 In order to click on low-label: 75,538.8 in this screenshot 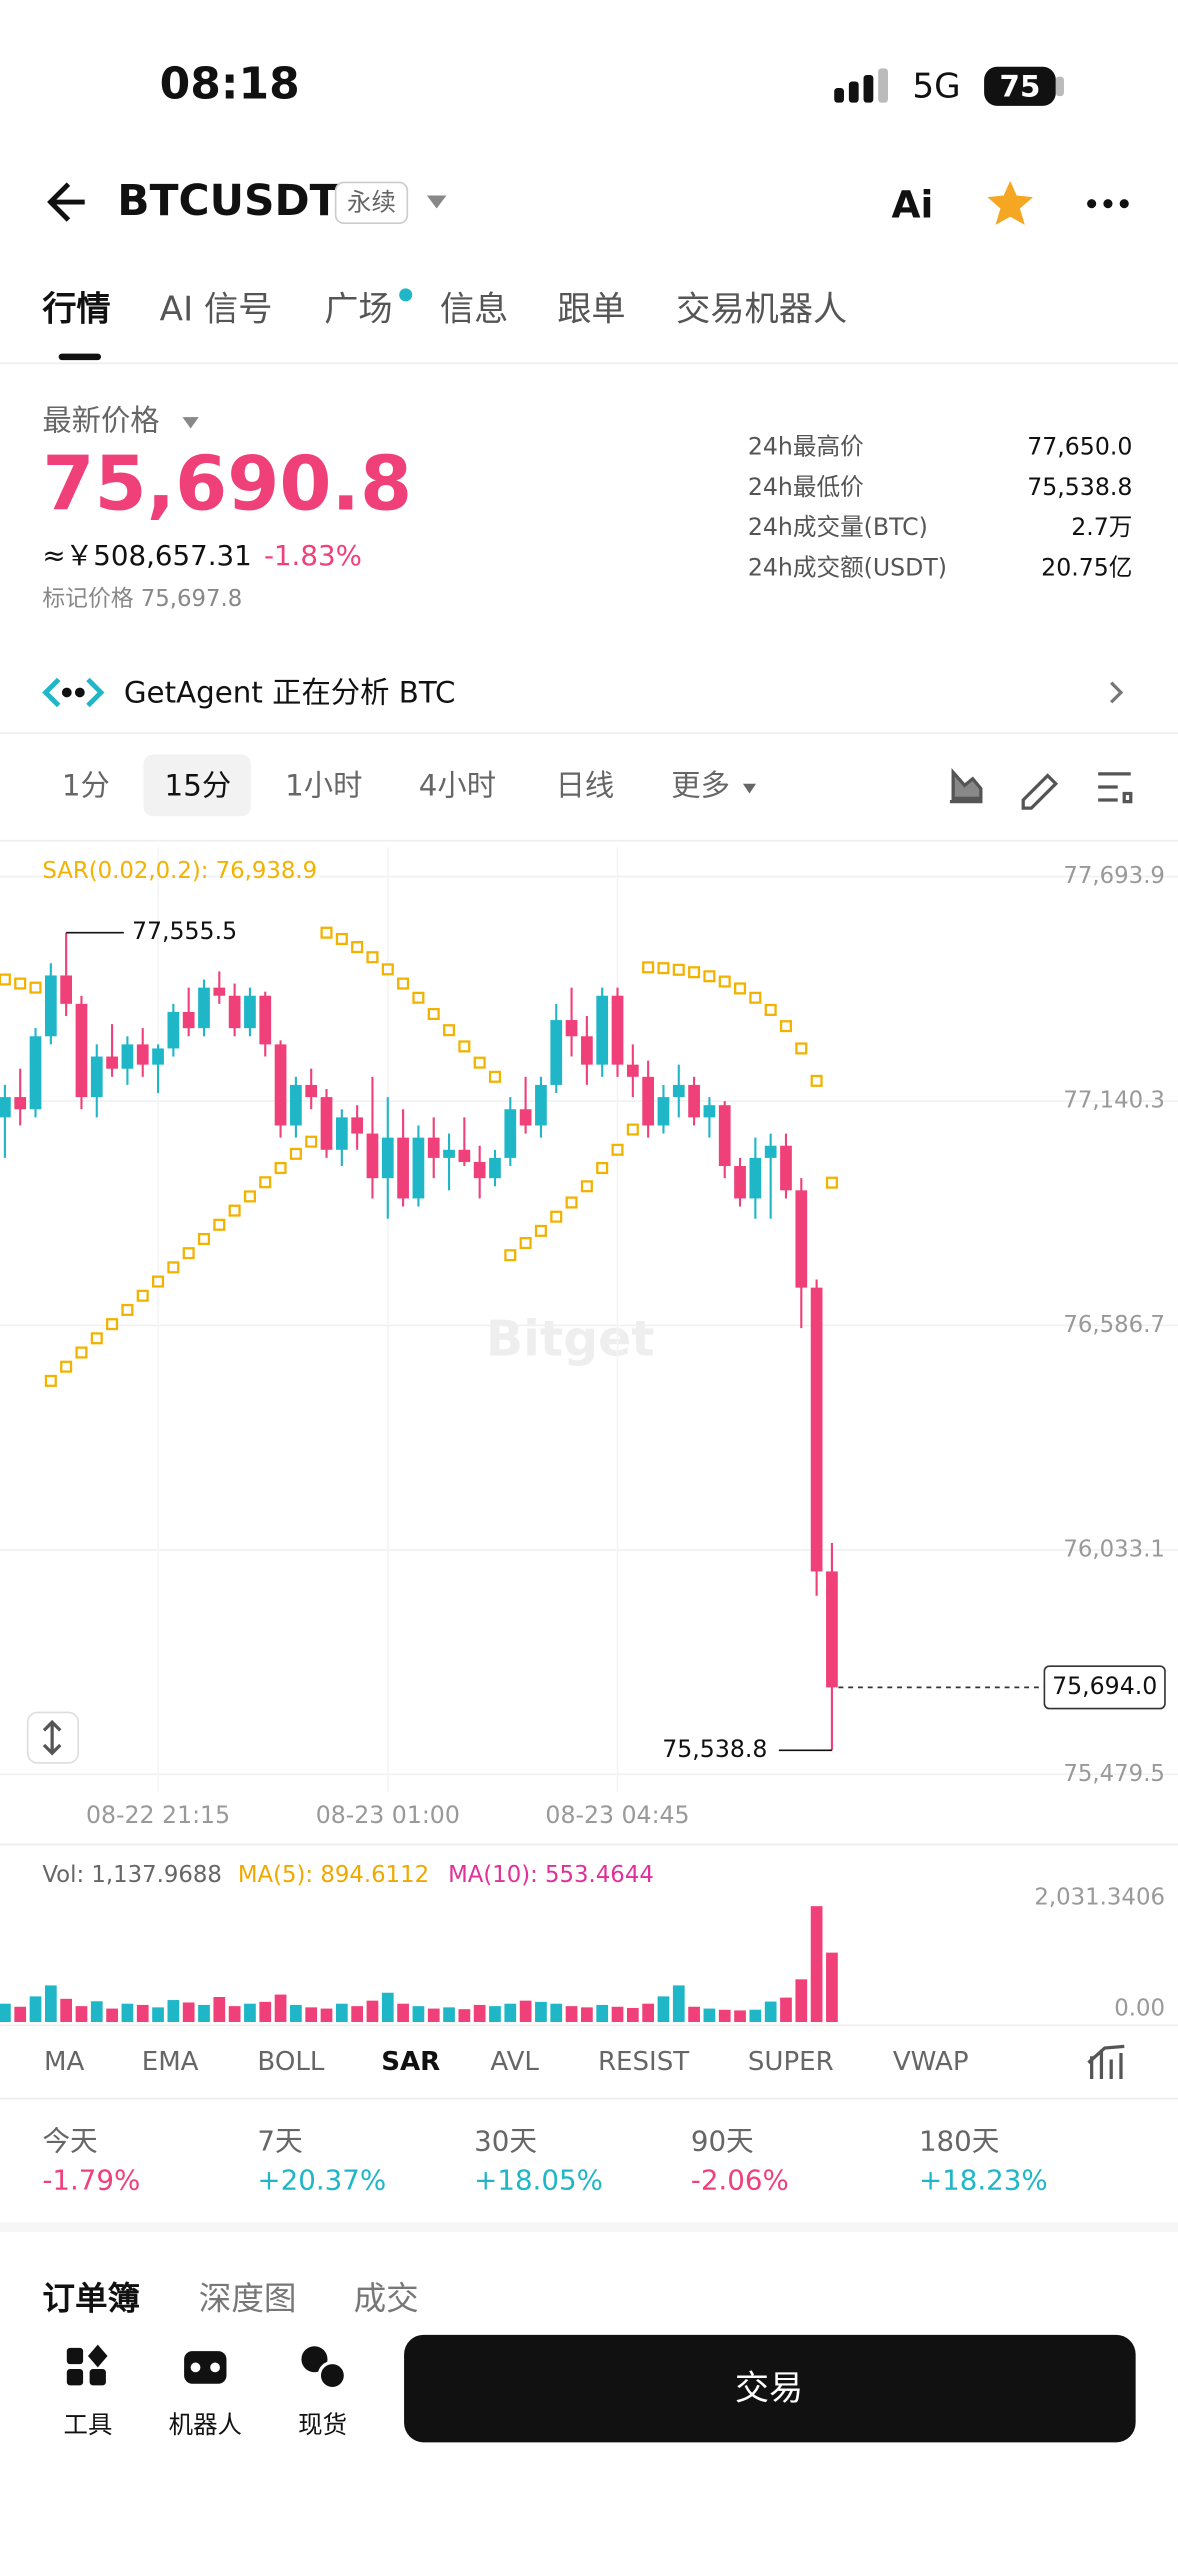, I will do `click(714, 1749)`.